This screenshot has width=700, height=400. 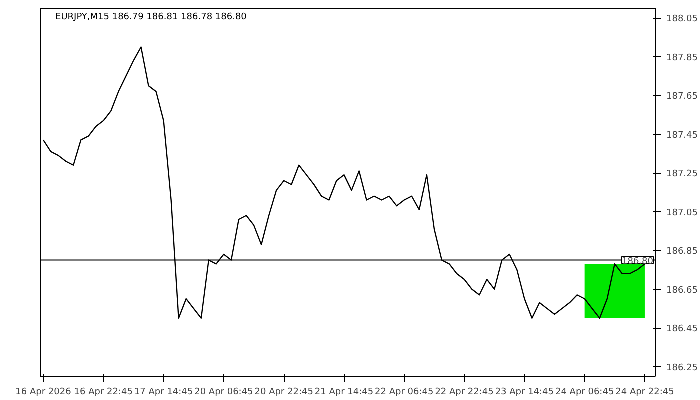 What do you see at coordinates (682, 213) in the screenshot?
I see `y-tick-label: 187.05` at bounding box center [682, 213].